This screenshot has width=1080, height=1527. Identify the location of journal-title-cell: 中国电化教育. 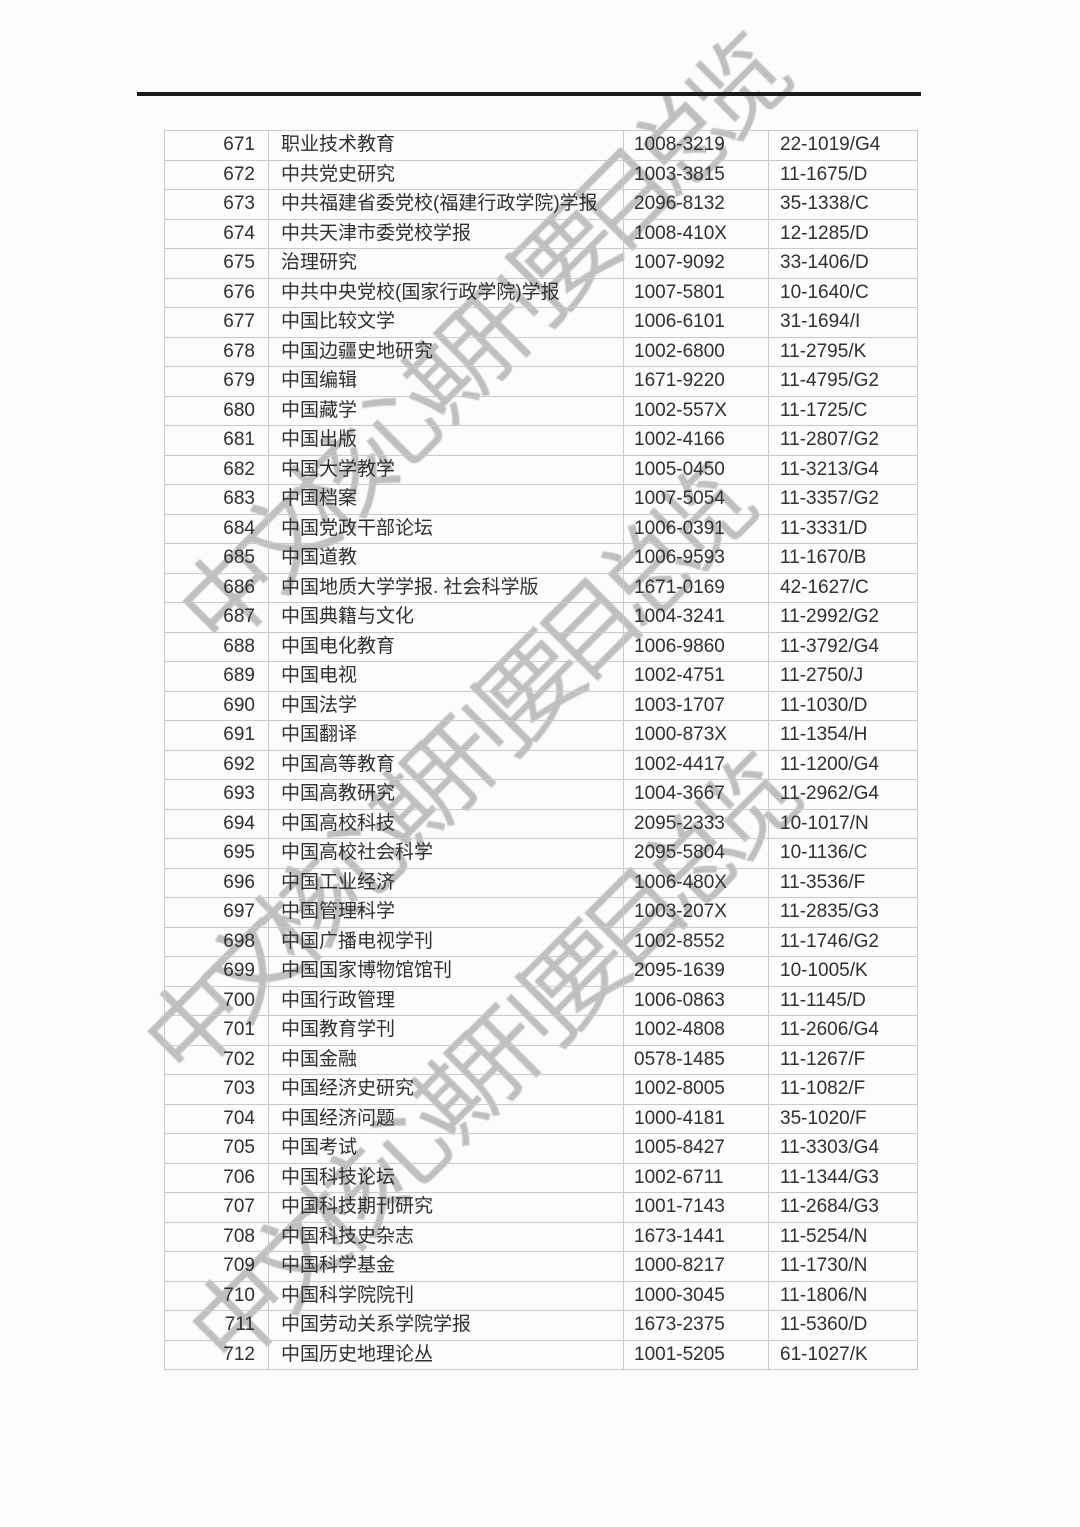
(446, 646).